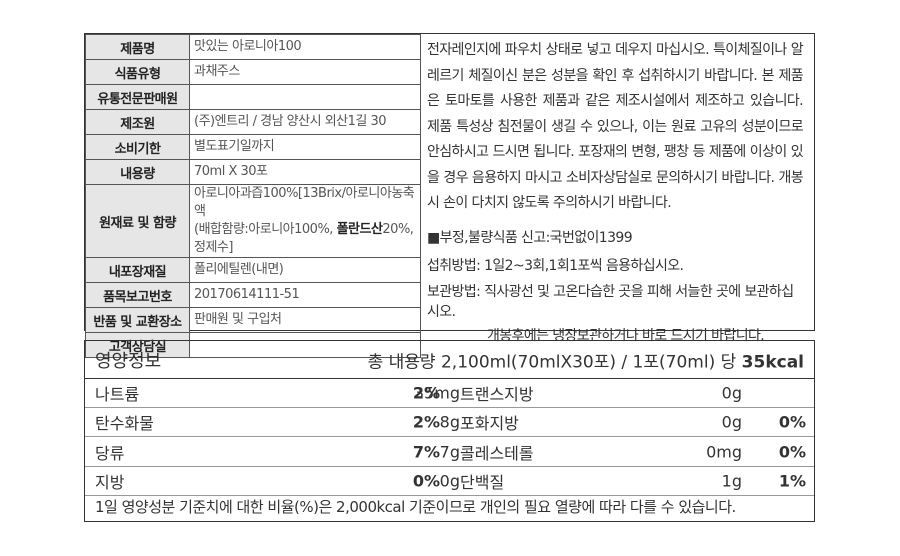  What do you see at coordinates (137, 270) in the screenshot?
I see `info-label: 내포장재질` at bounding box center [137, 270].